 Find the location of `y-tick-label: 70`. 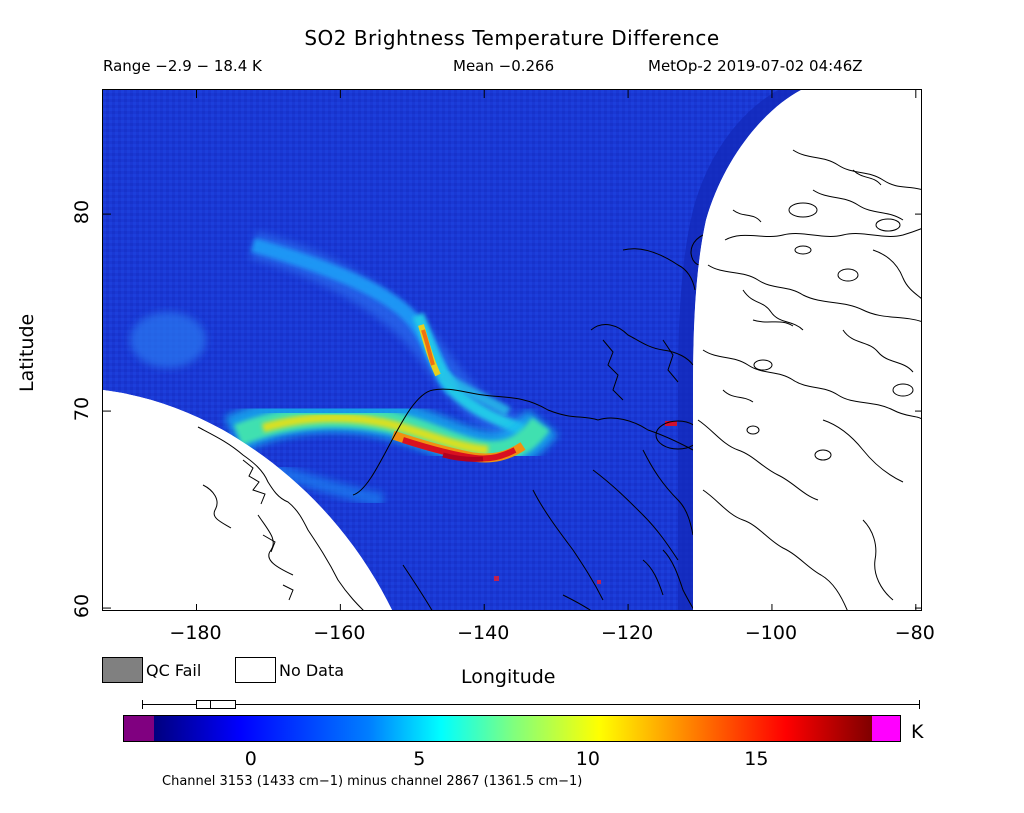

y-tick-label: 70 is located at coordinates (82, 409).